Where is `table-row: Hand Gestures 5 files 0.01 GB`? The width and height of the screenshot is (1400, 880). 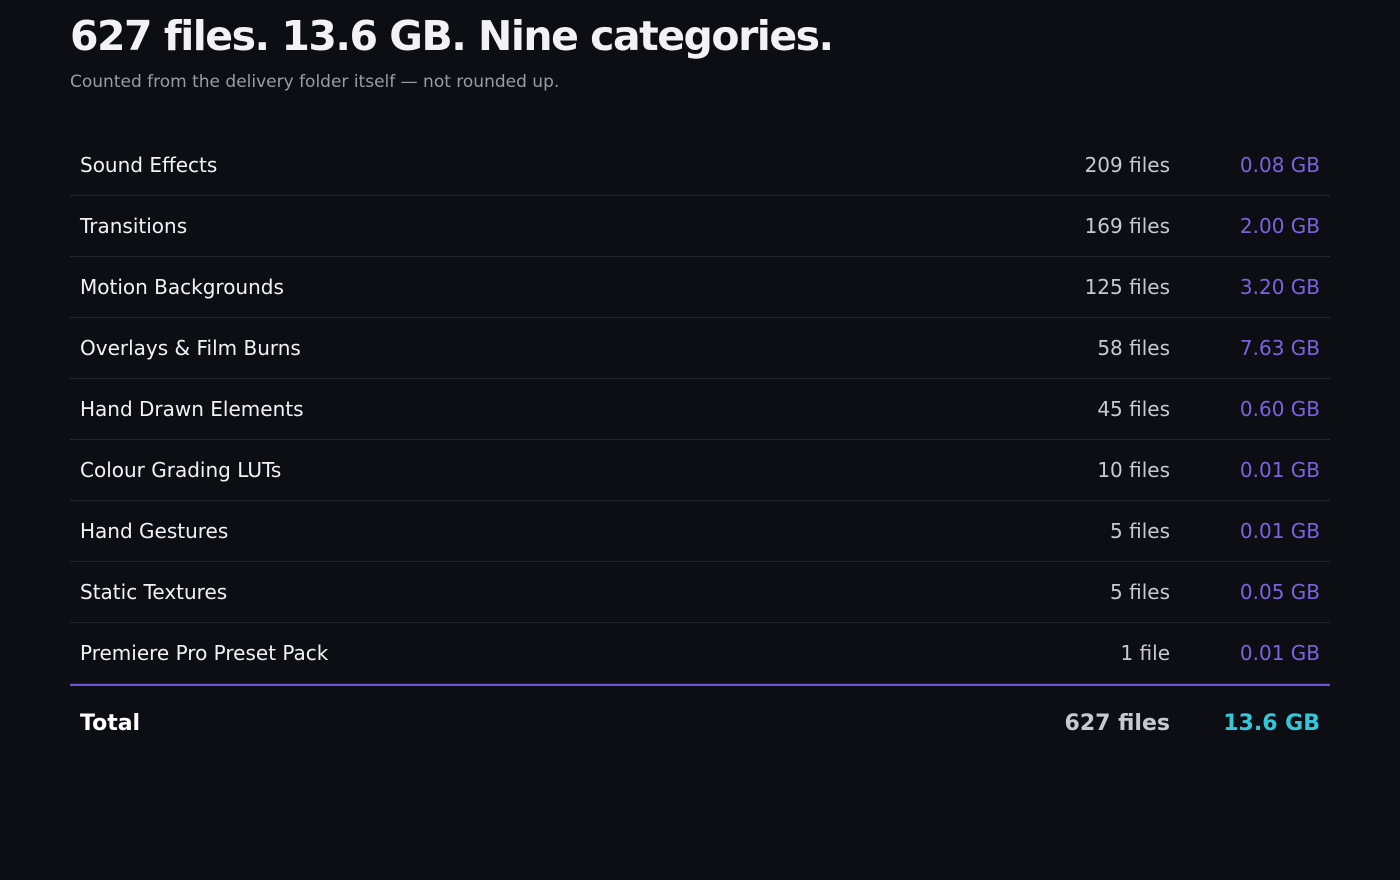
table-row: Hand Gestures 5 files 0.01 GB is located at coordinates (700, 531).